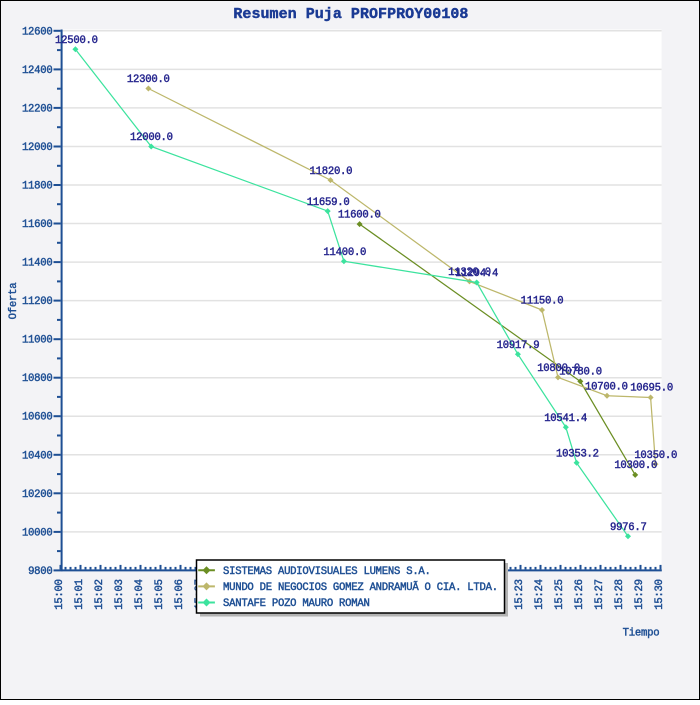  What do you see at coordinates (120, 594) in the screenshot?
I see `svg-text: 15:03` at bounding box center [120, 594].